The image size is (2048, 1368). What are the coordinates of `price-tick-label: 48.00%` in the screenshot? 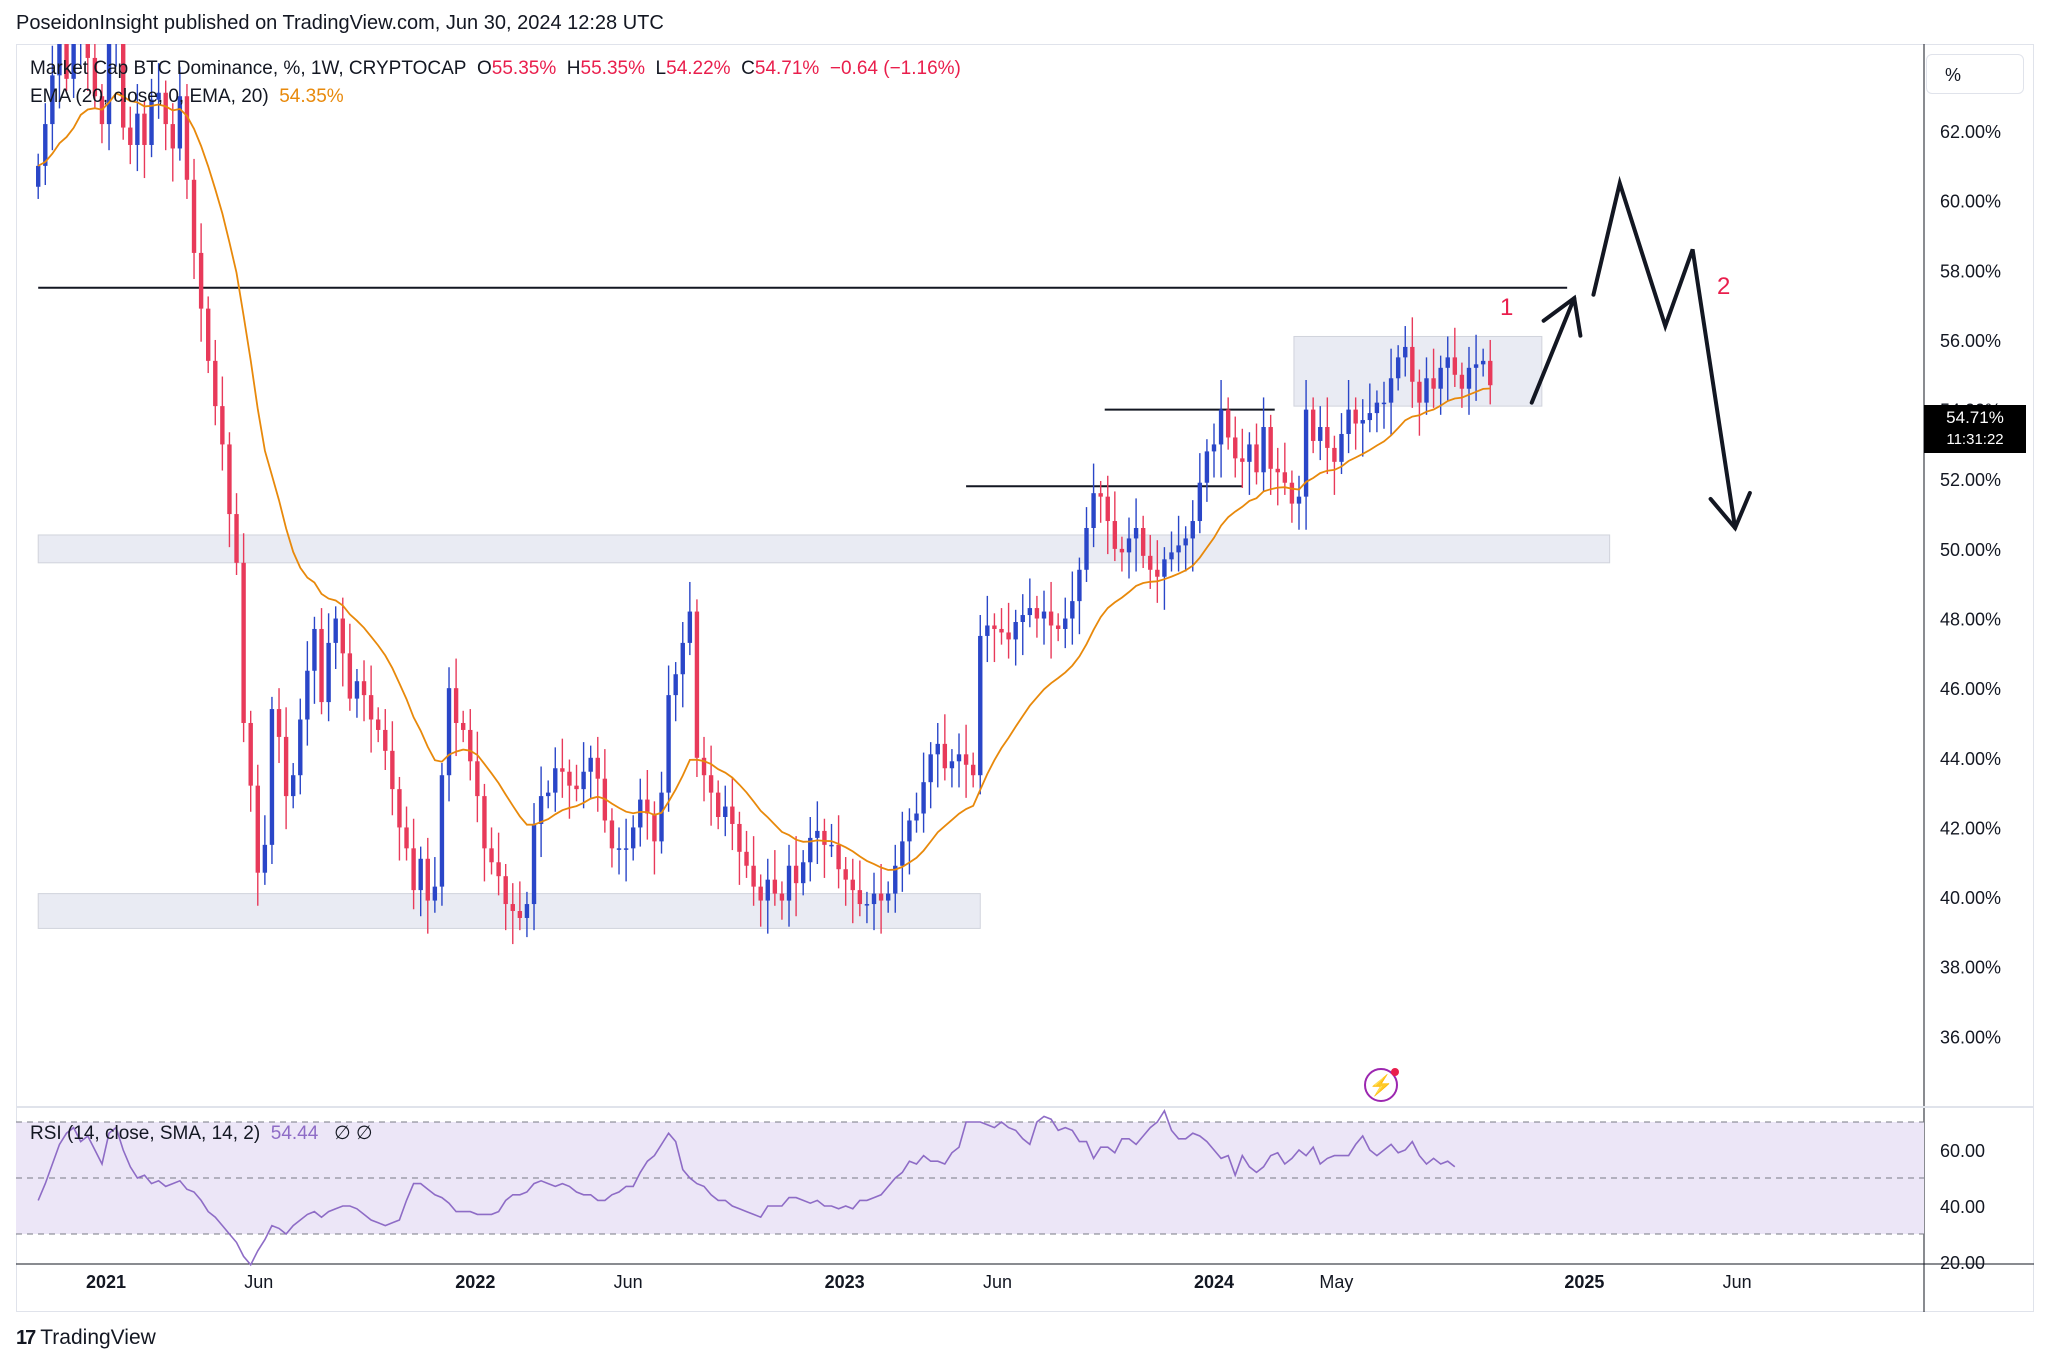 It's located at (1970, 620).